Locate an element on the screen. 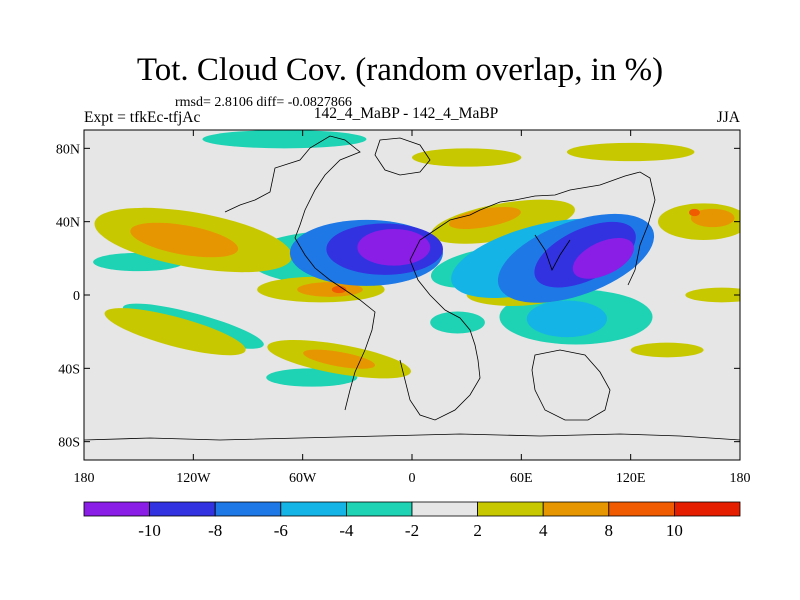 The width and height of the screenshot is (800, 600). coastline-americas is located at coordinates (300, 273).